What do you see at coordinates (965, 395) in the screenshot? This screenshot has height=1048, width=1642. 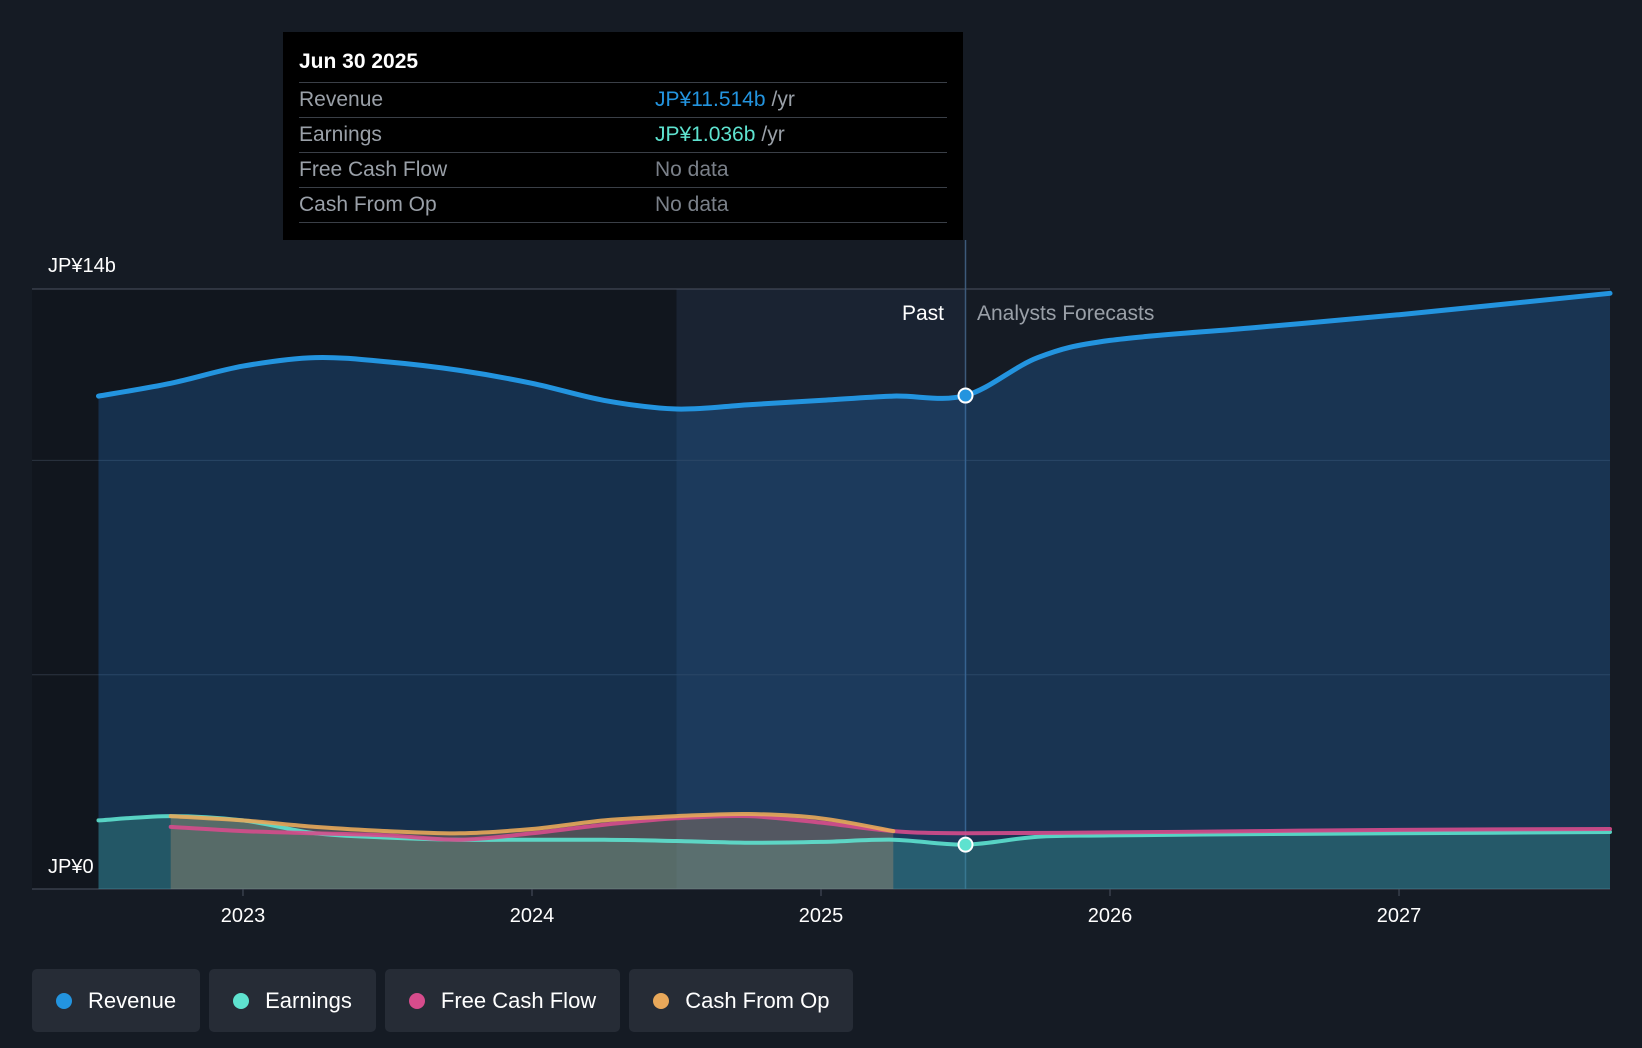 I see `marker-revenue` at bounding box center [965, 395].